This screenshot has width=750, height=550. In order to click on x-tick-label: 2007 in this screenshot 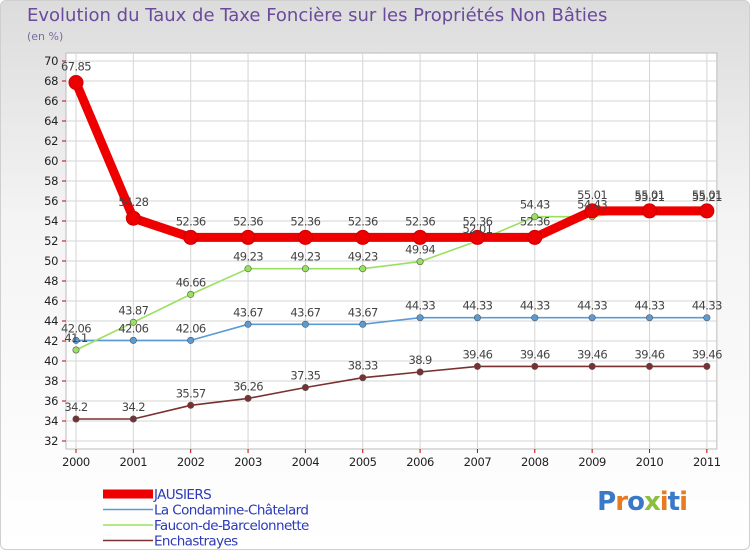, I will do `click(478, 462)`.